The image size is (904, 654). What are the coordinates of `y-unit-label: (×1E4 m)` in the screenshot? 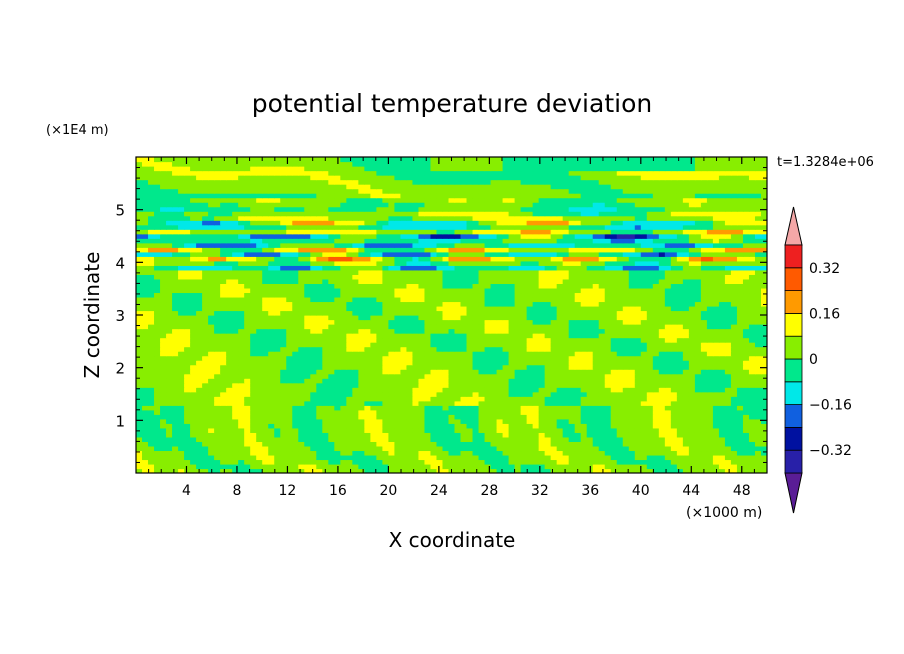 It's located at (77, 130).